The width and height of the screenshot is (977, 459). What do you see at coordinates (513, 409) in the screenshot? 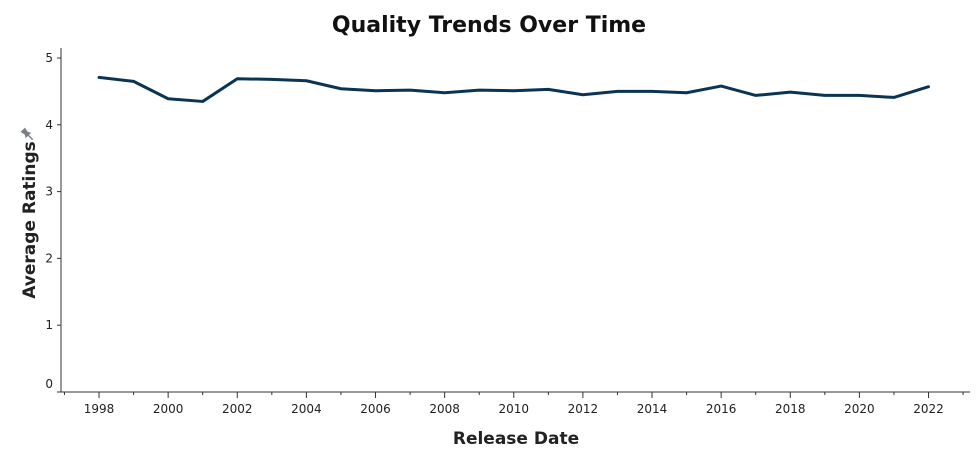
I see `x-tick-label: 2010` at bounding box center [513, 409].